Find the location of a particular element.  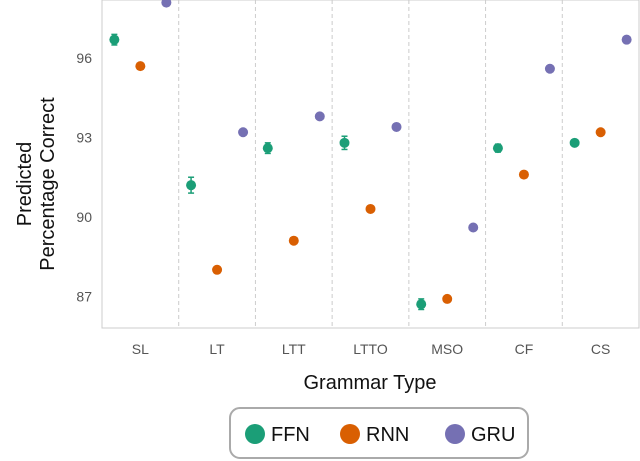

legend-label-ffn: FFN is located at coordinates (290, 435).